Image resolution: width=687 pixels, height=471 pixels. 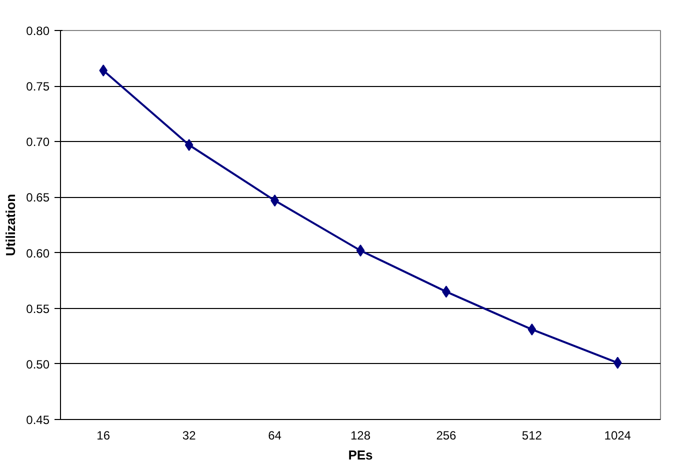 I want to click on x-axis-title: PEs, so click(x=360, y=455).